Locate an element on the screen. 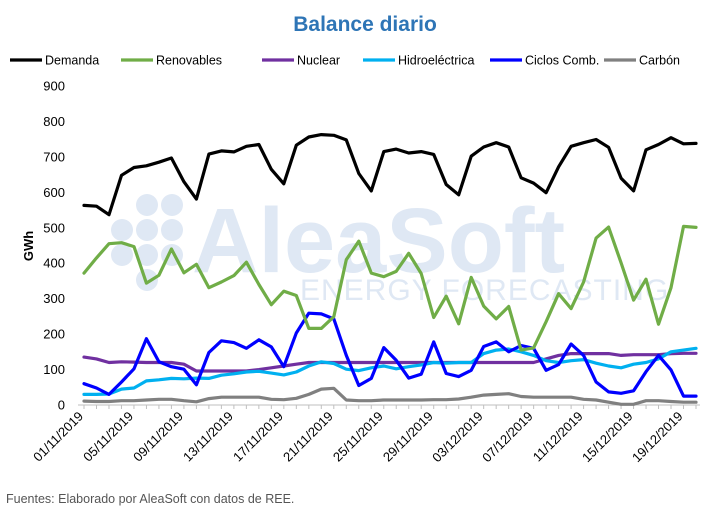 Image resolution: width=718 pixels, height=508 pixels. y-tick-label: 100 is located at coordinates (54, 369).